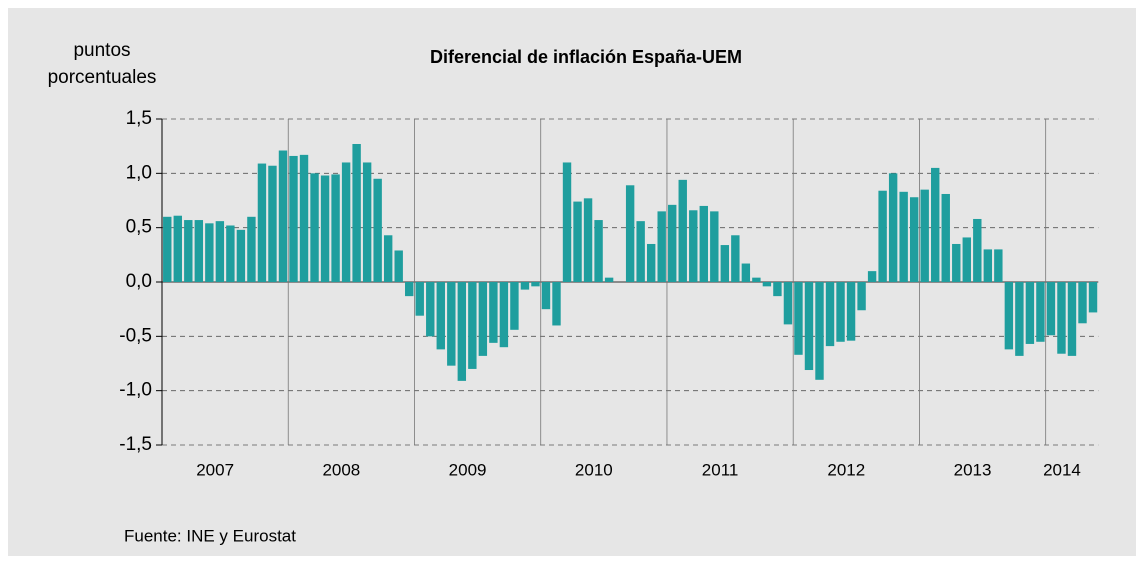  I want to click on y-tick-label: 1,5, so click(139, 118).